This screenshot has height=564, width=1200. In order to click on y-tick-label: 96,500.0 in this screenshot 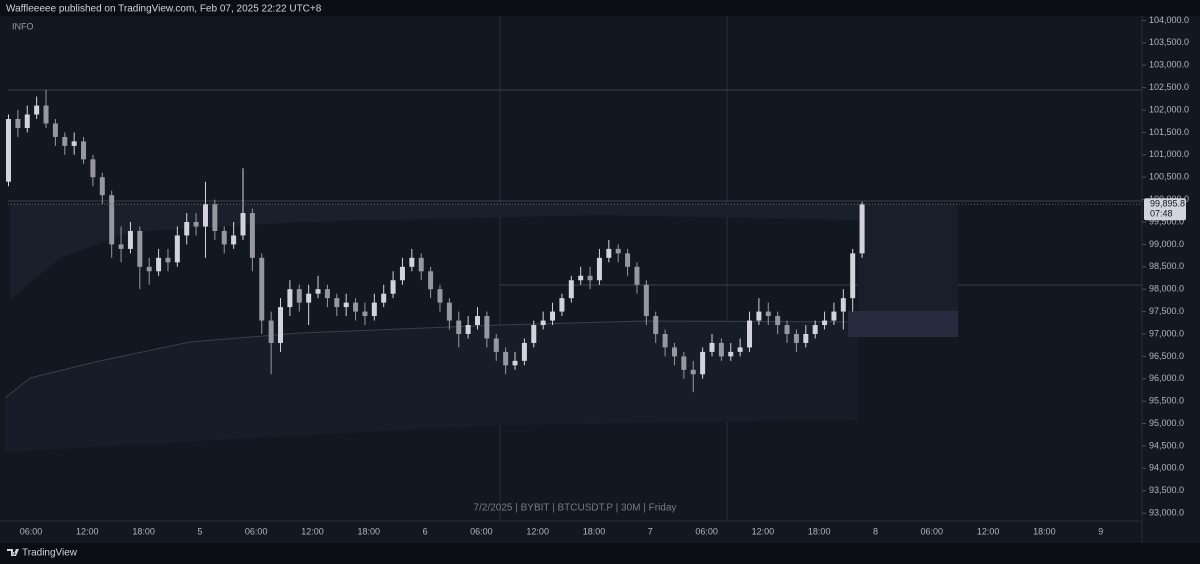, I will do `click(1166, 356)`.